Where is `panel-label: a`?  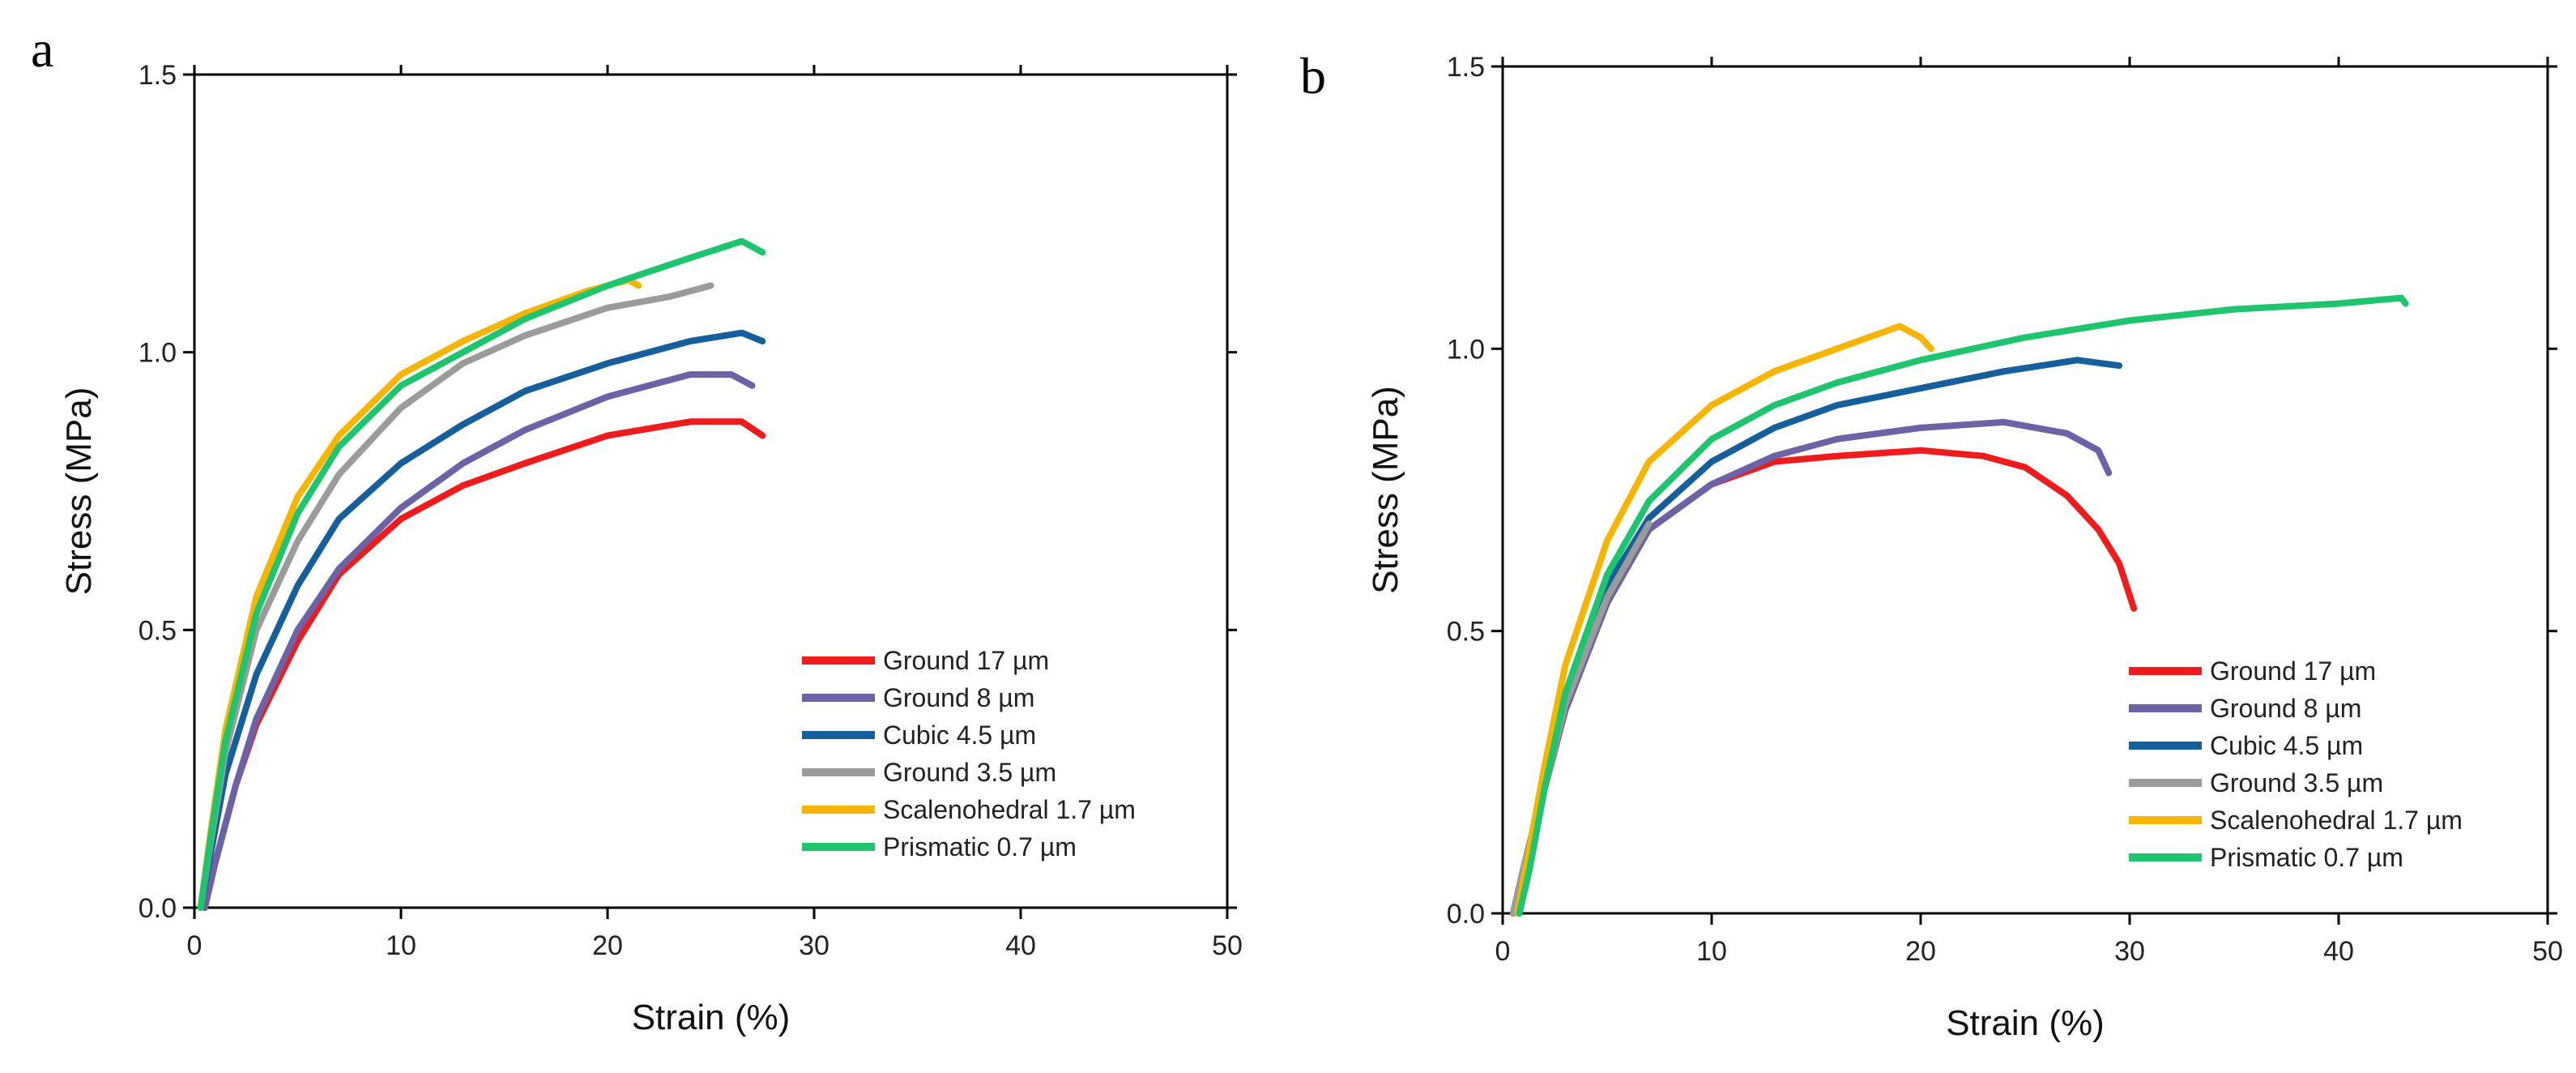
panel-label: a is located at coordinates (42, 49).